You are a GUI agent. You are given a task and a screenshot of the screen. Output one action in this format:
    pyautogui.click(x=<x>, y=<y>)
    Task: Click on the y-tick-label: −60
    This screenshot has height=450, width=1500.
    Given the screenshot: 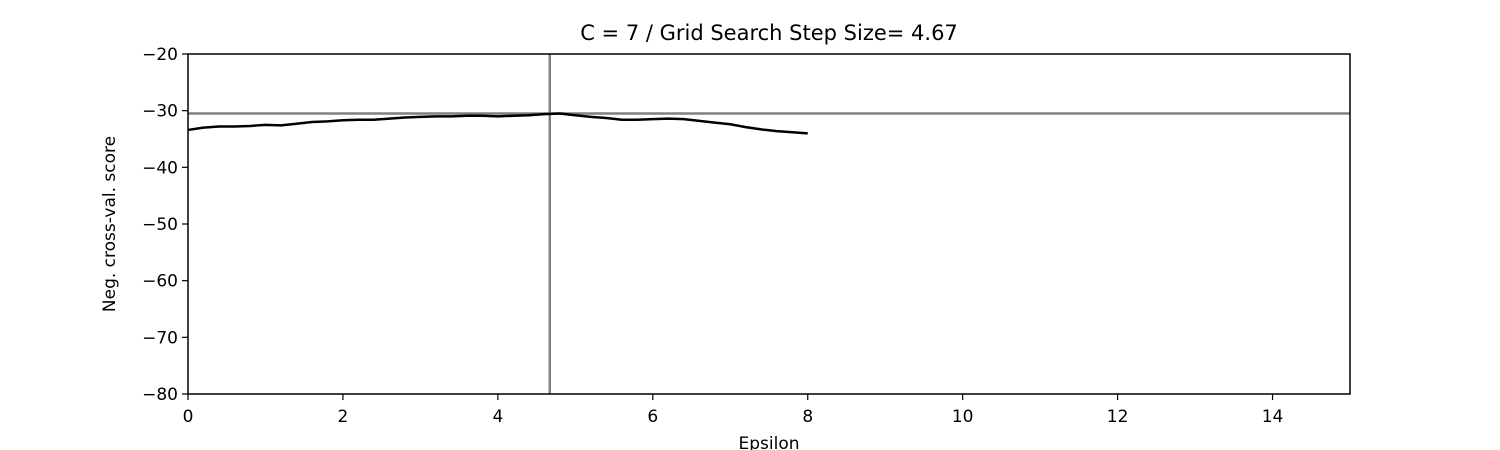 What is the action you would take?
    pyautogui.click(x=160, y=282)
    